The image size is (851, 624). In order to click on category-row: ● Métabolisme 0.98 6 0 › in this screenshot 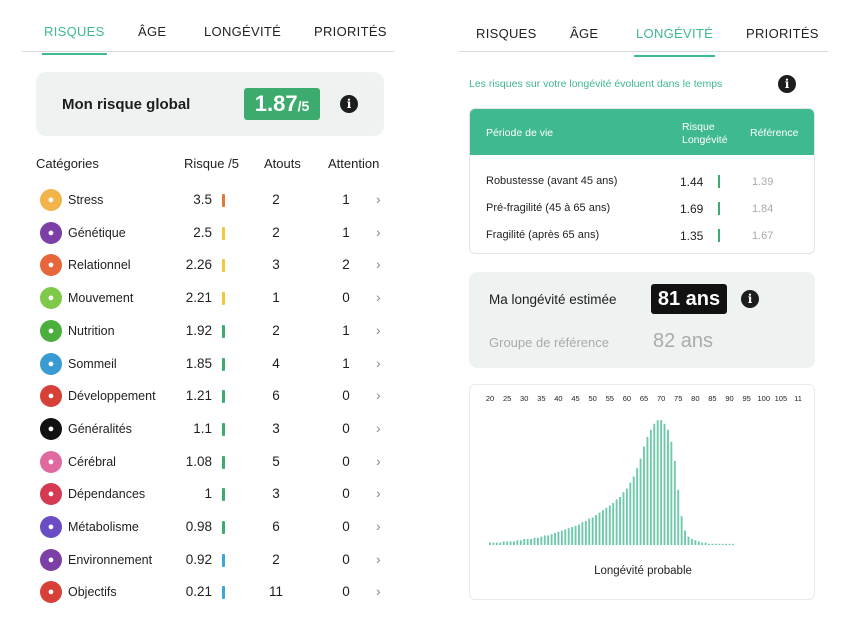, I will do `click(212, 529)`.